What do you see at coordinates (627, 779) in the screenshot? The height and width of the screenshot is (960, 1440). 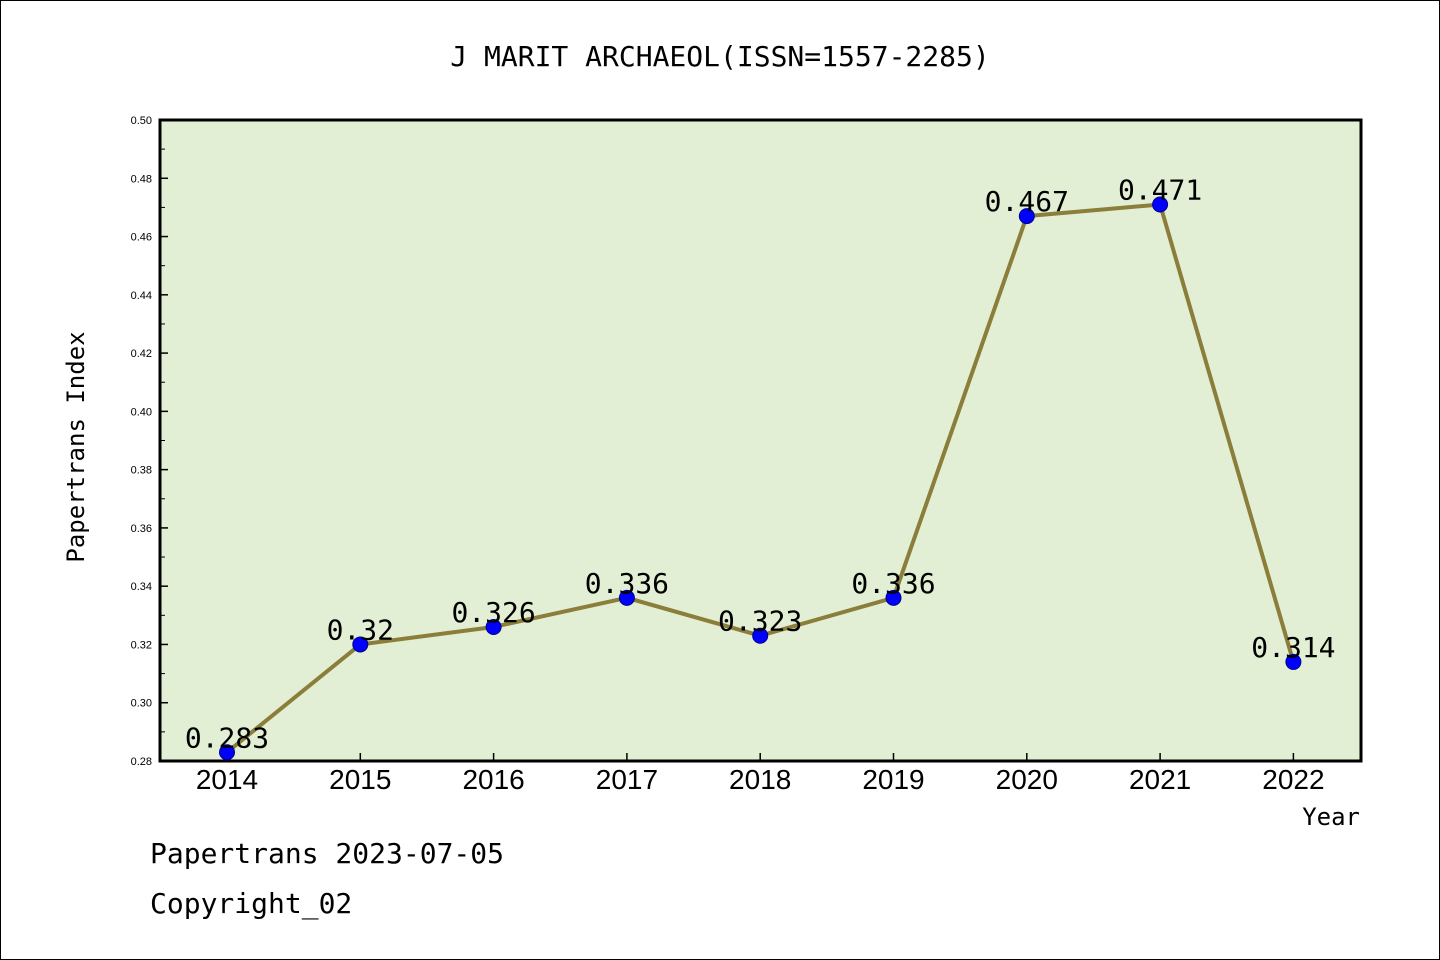 I see `x-tick-label: 2017` at bounding box center [627, 779].